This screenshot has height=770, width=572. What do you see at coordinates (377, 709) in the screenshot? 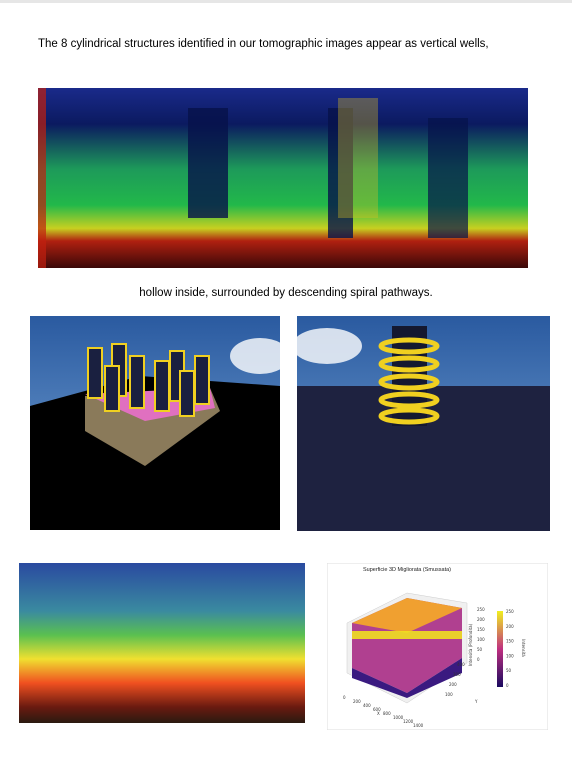
I see `x-tick-label: 600` at bounding box center [377, 709].